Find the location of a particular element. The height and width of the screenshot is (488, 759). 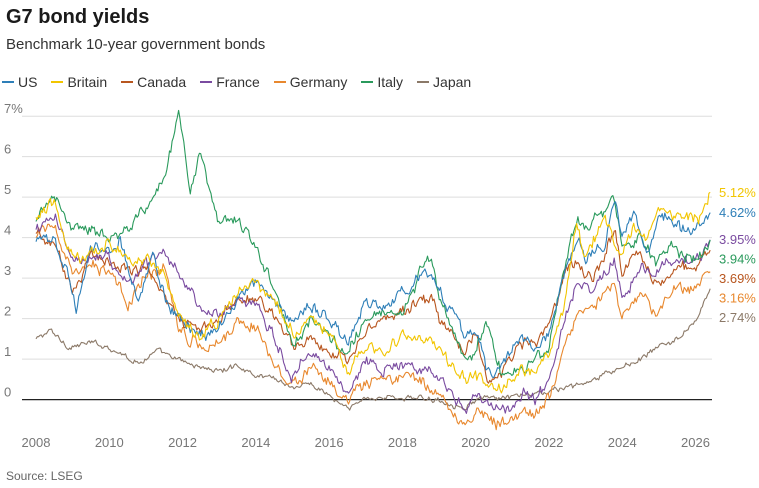

chart-title: G7 bond yields is located at coordinates (78, 17).